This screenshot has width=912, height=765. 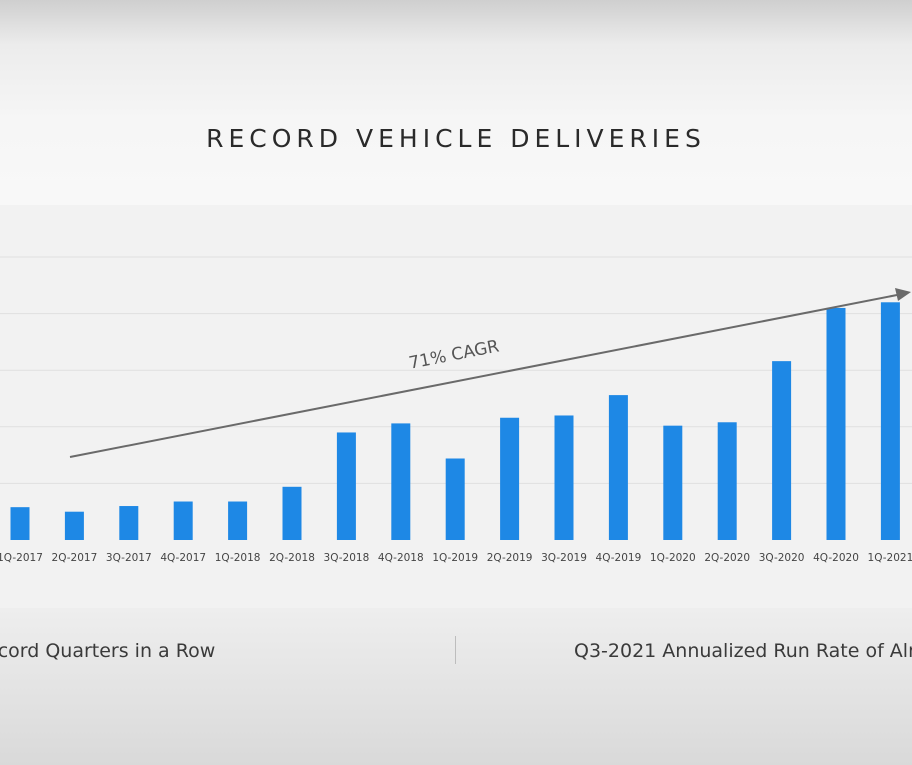 What do you see at coordinates (455, 650) in the screenshot?
I see `stats-divider` at bounding box center [455, 650].